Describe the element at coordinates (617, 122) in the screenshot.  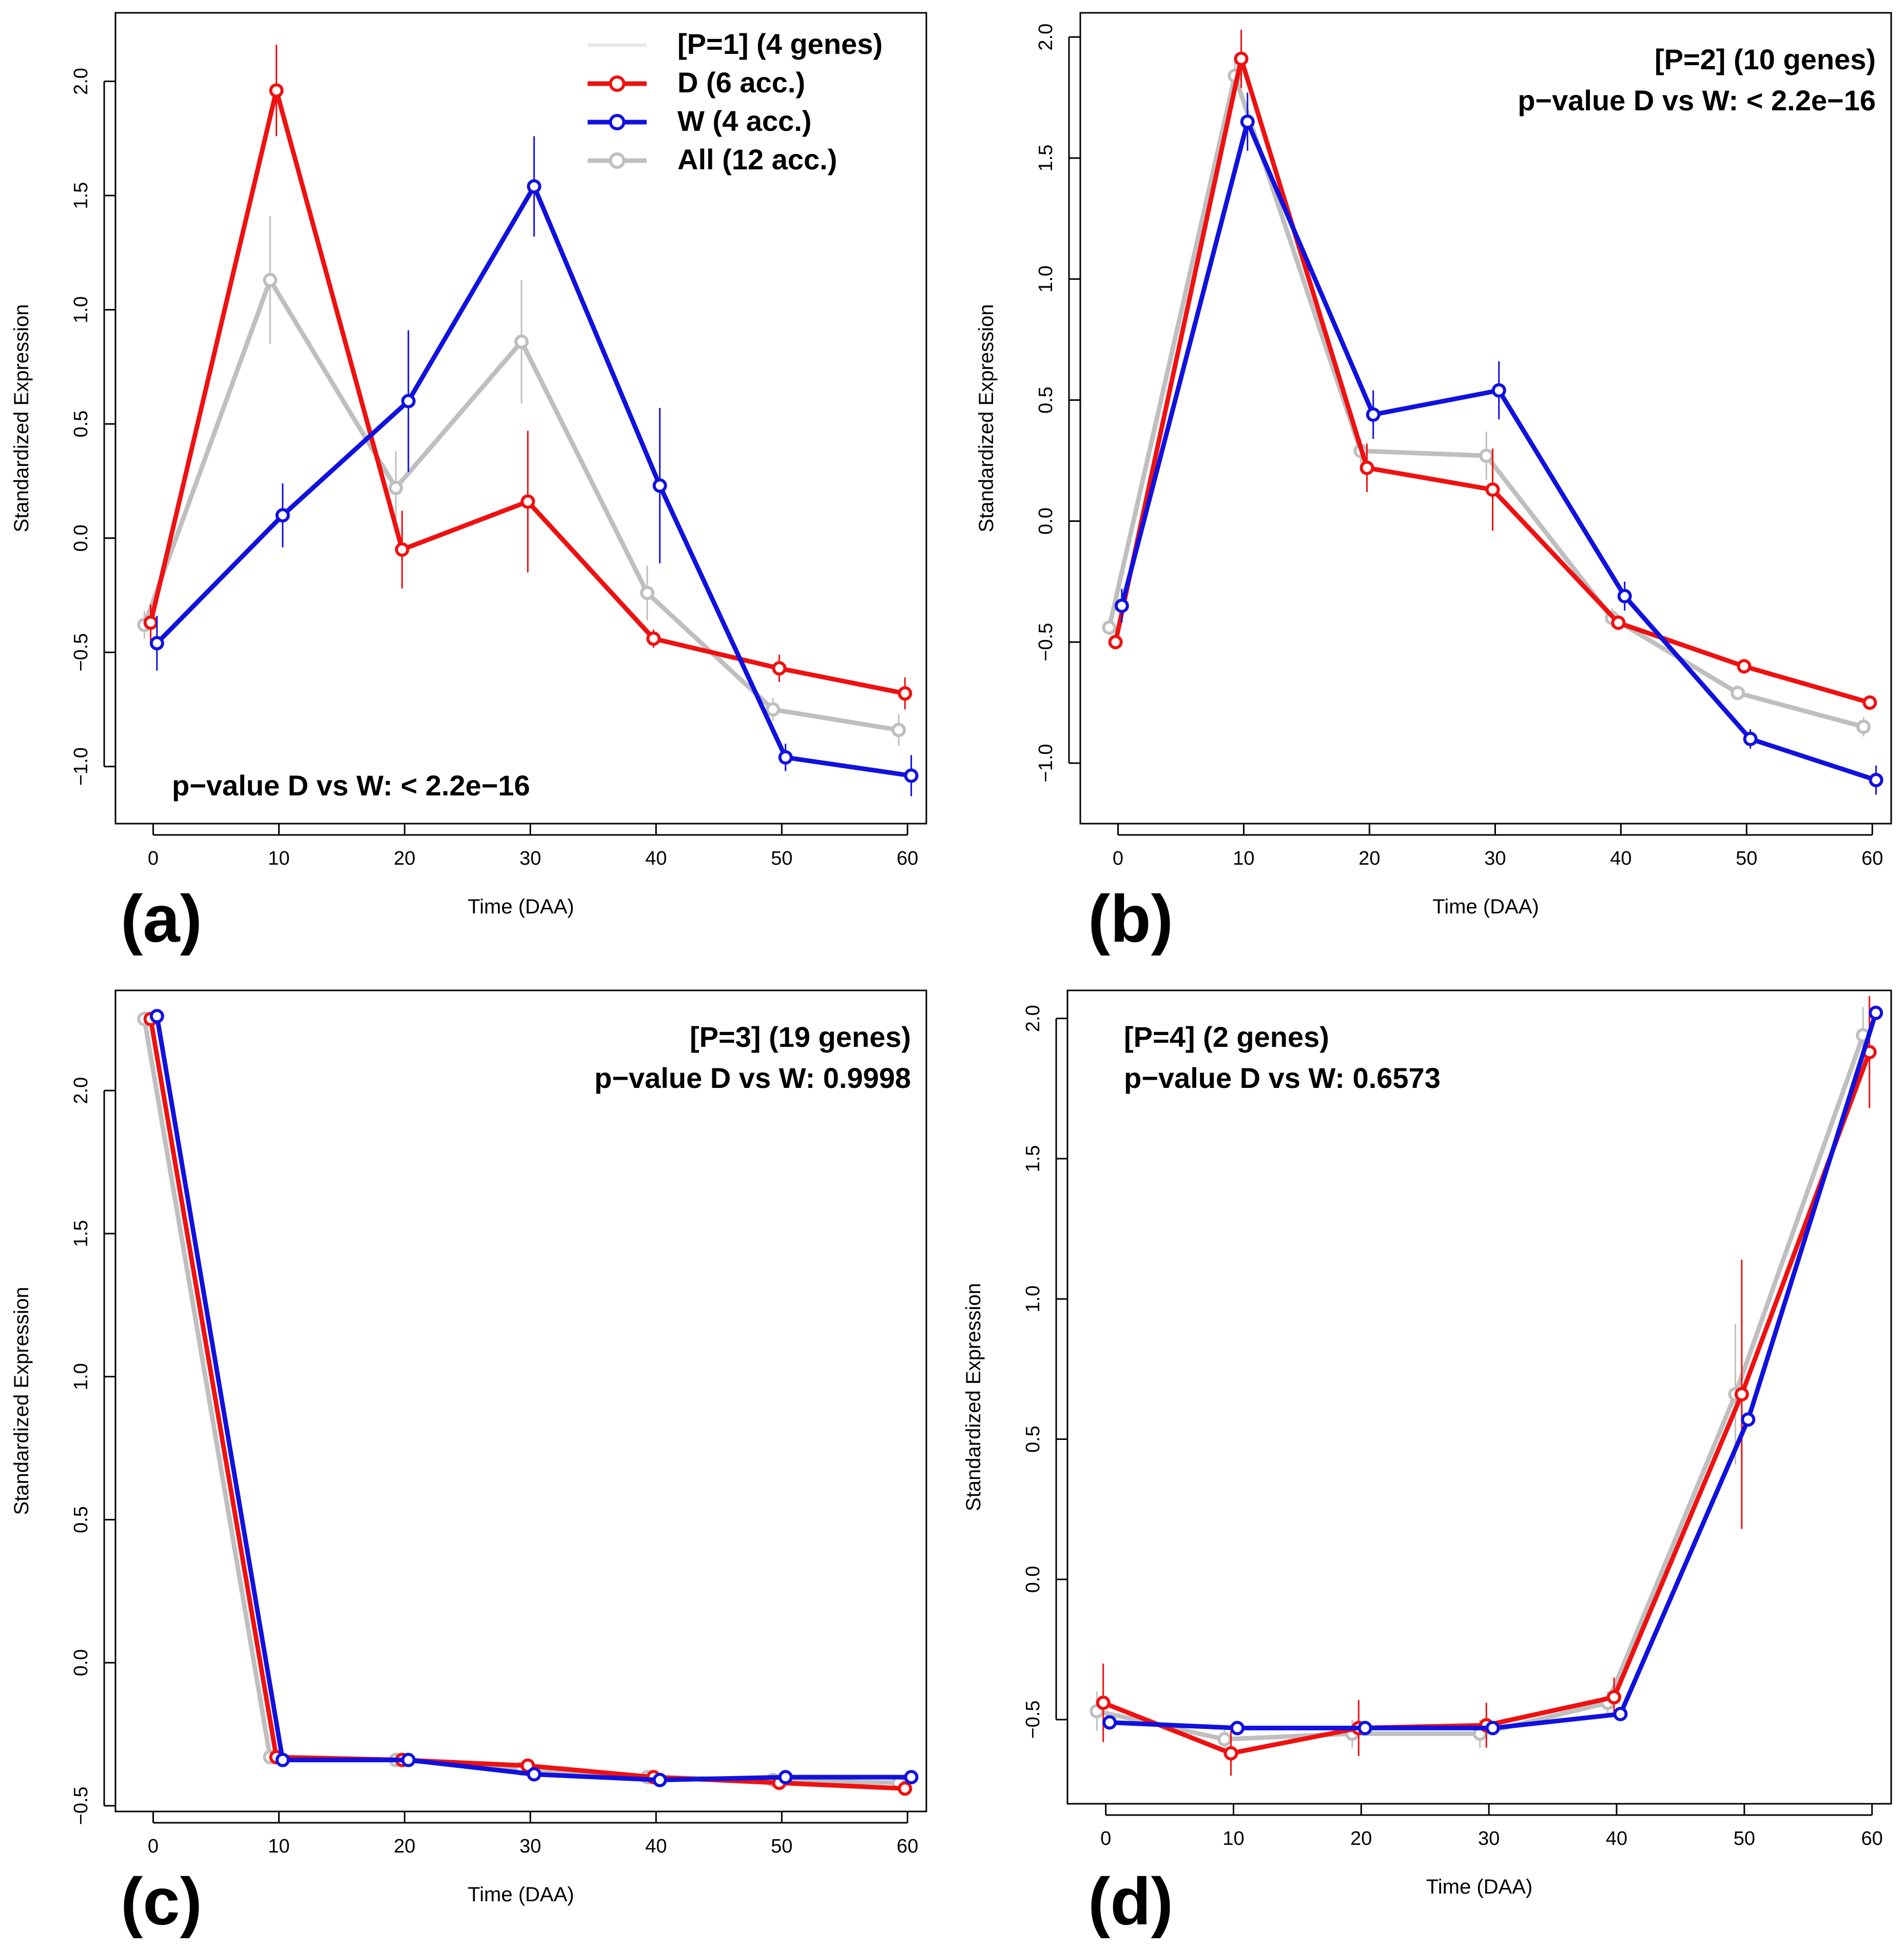
I see `legend-key-marker` at that location.